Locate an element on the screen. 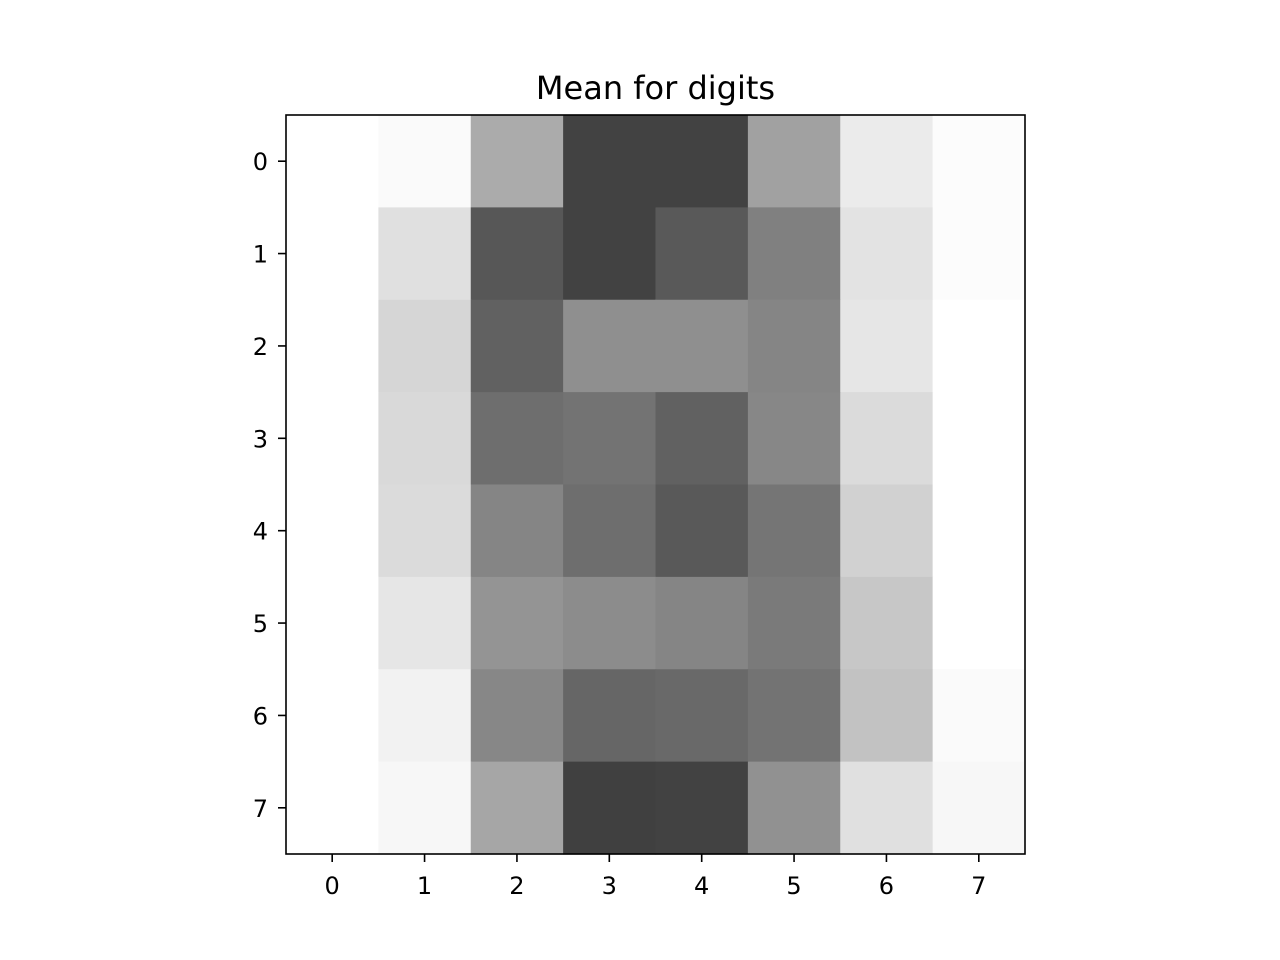 The width and height of the screenshot is (1280, 960). heatmap-cell-r4-c4 is located at coordinates (702, 531).